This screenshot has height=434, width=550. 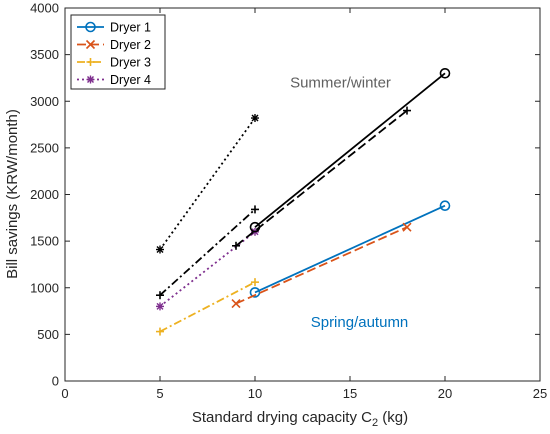 What do you see at coordinates (130, 28) in the screenshot?
I see `legend-label: Dryer 1` at bounding box center [130, 28].